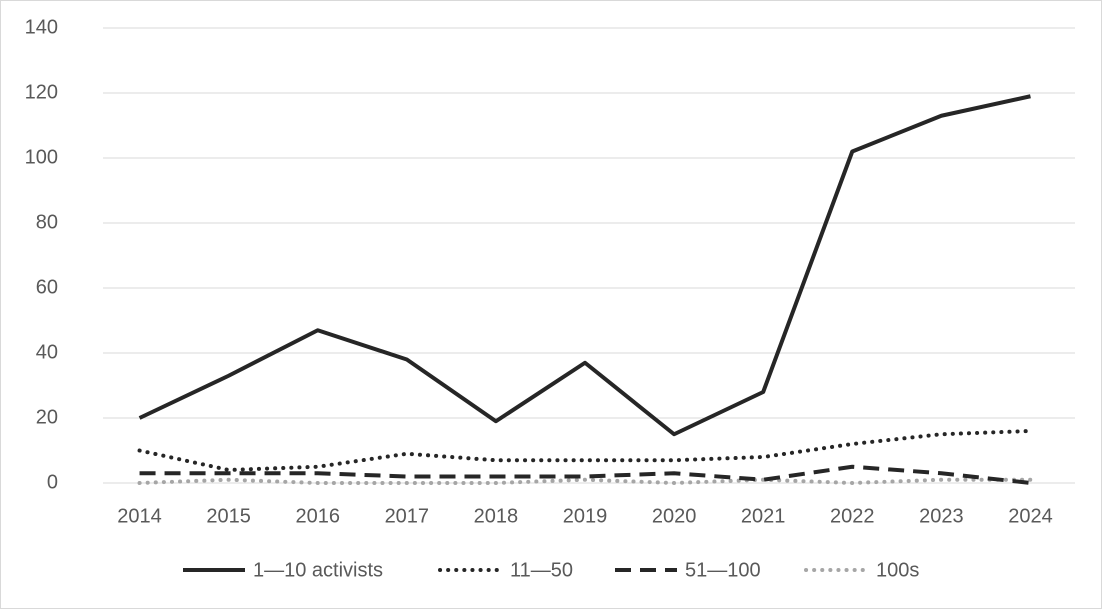 Image resolution: width=1102 pixels, height=609 pixels. What do you see at coordinates (1030, 516) in the screenshot?
I see `x-tick-label: 2024` at bounding box center [1030, 516].